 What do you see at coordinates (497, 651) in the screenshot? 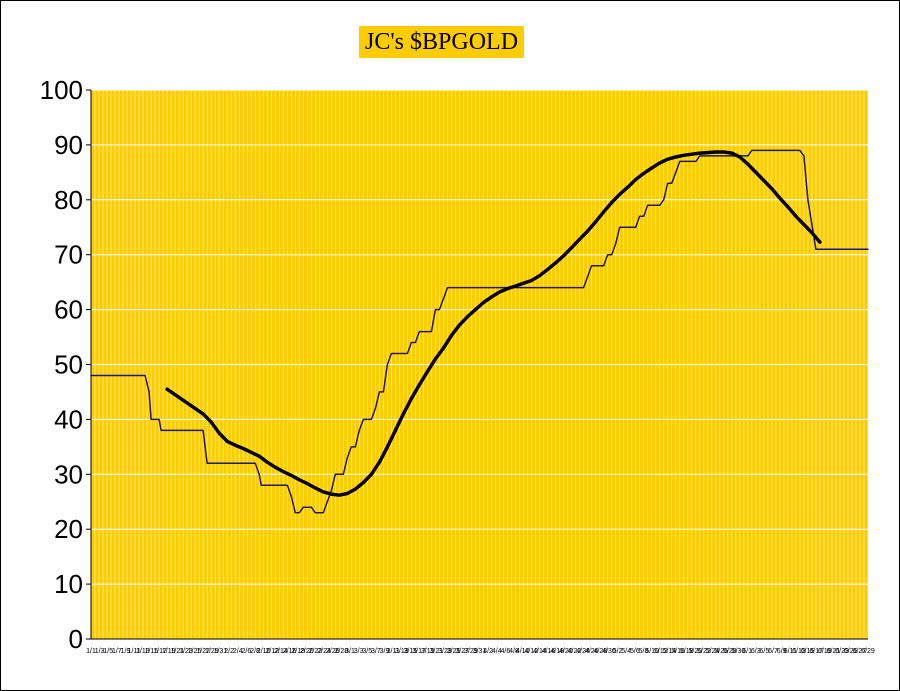
I see `x-tick-label: 4/4` at bounding box center [497, 651].